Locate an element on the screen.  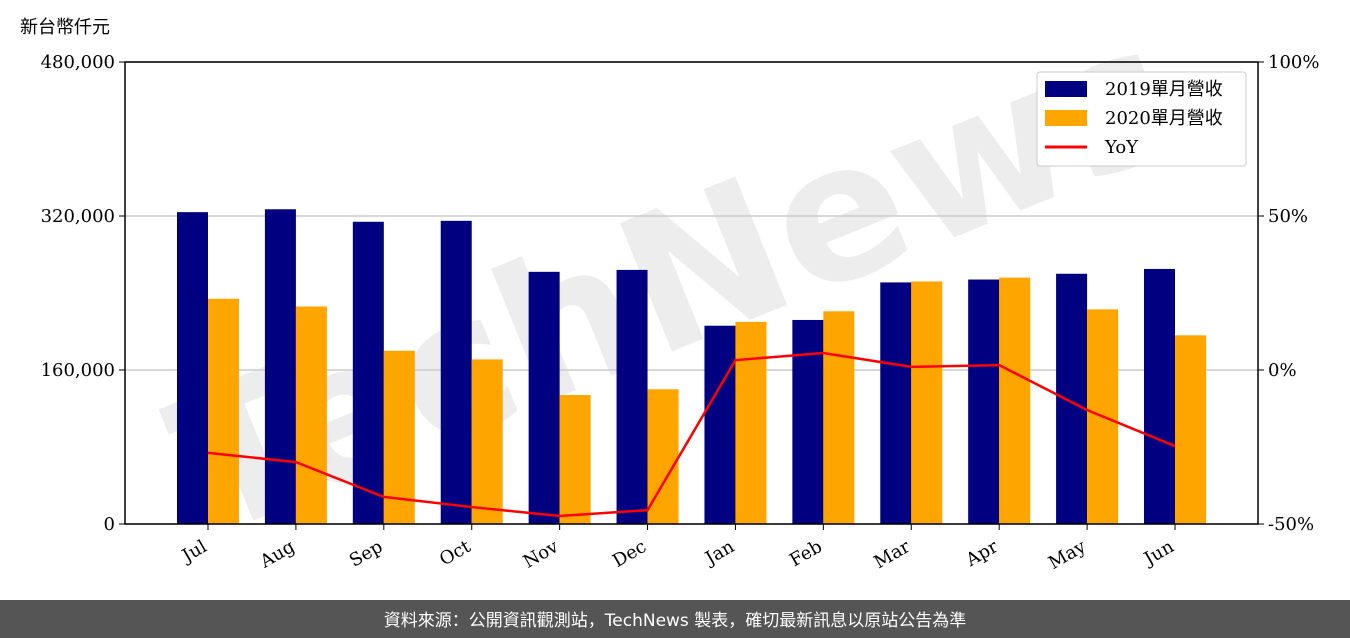
x-tick-label: Oct is located at coordinates (455, 553).